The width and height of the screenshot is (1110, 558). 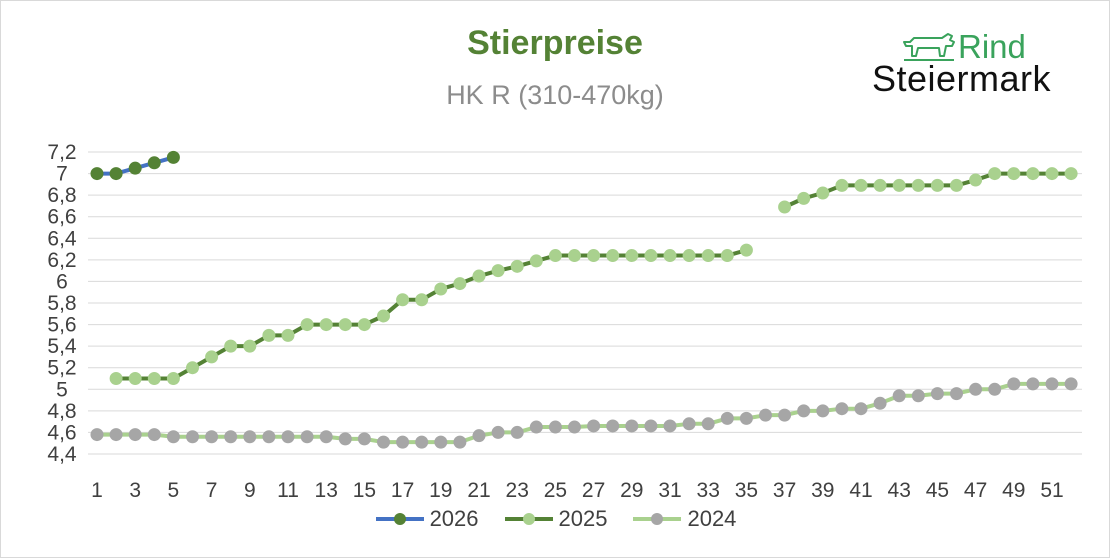 I want to click on x-tick-label: 51, so click(x=1051, y=490).